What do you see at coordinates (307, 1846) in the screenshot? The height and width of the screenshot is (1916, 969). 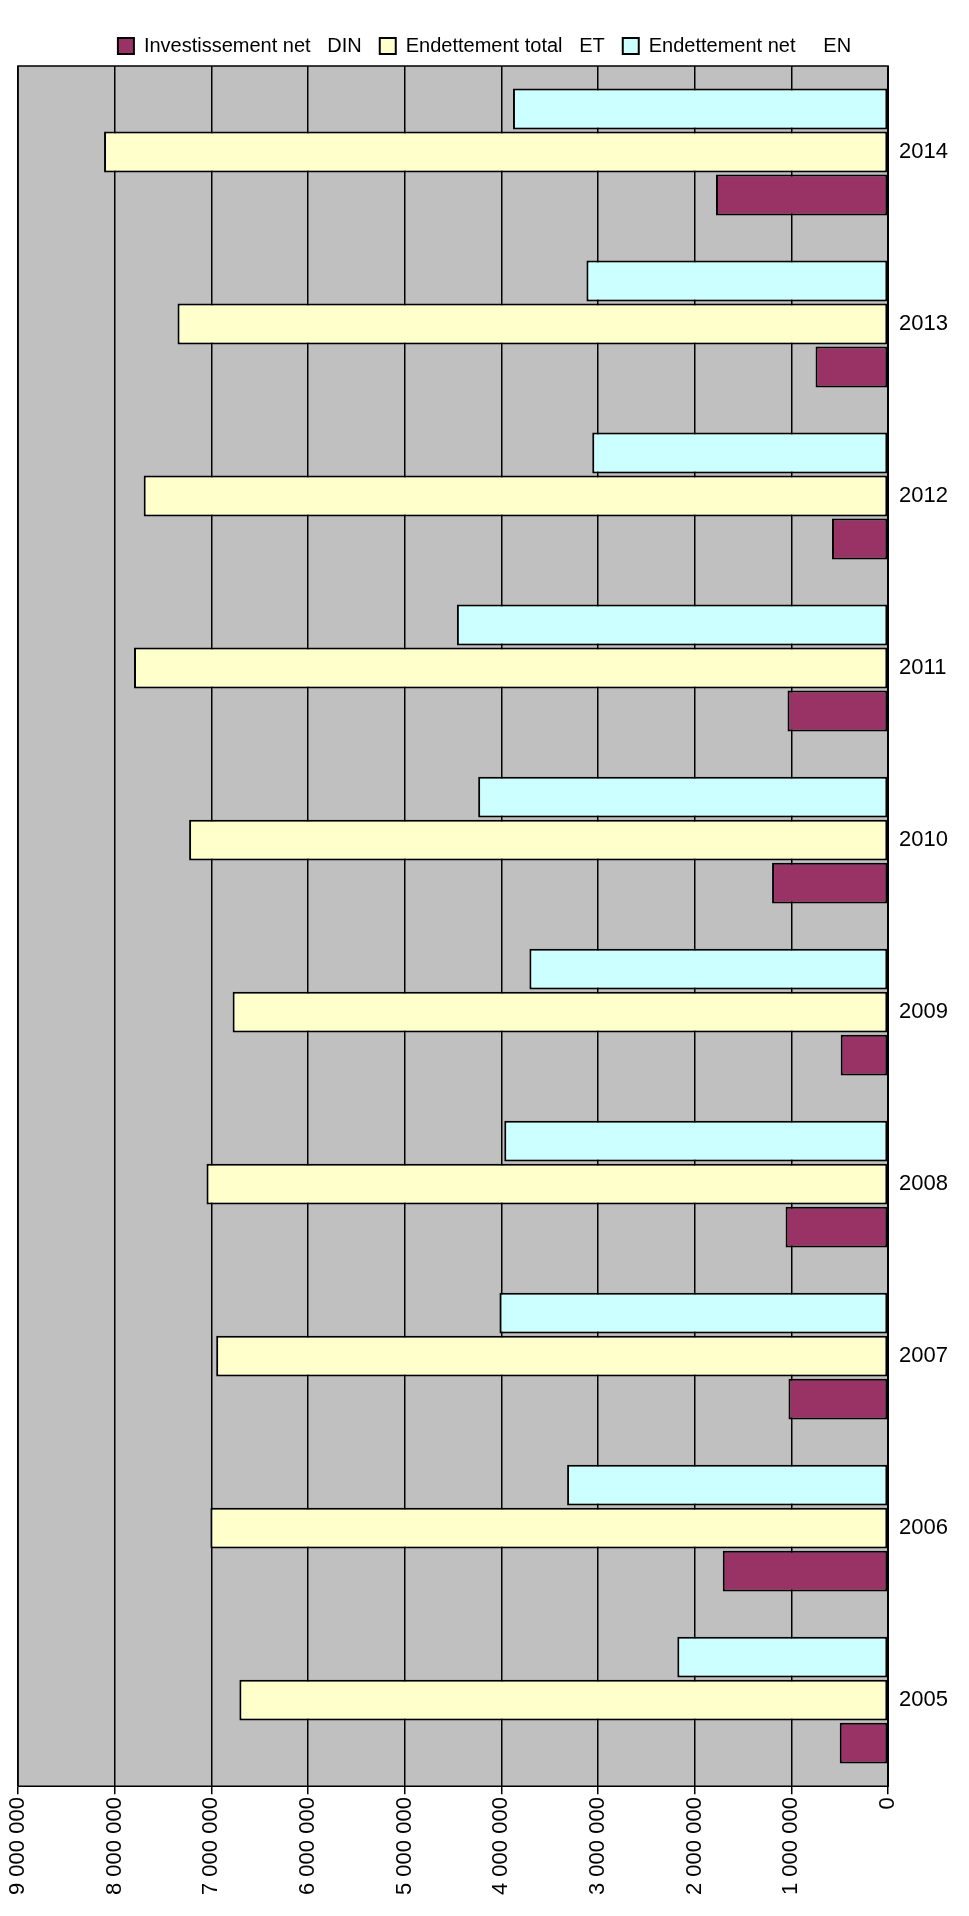 I see `x-tick-label: 6 000 000` at bounding box center [307, 1846].